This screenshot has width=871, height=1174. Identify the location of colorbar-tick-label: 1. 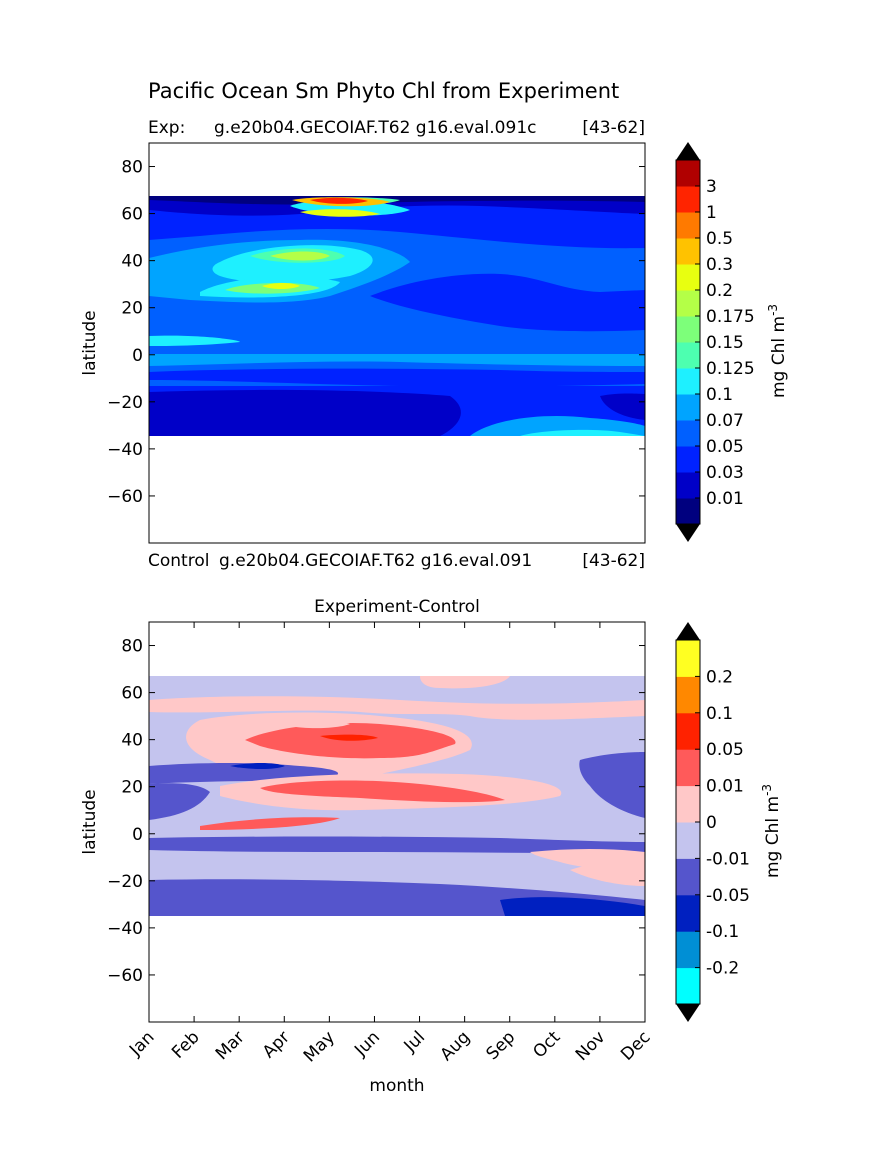
(711, 213).